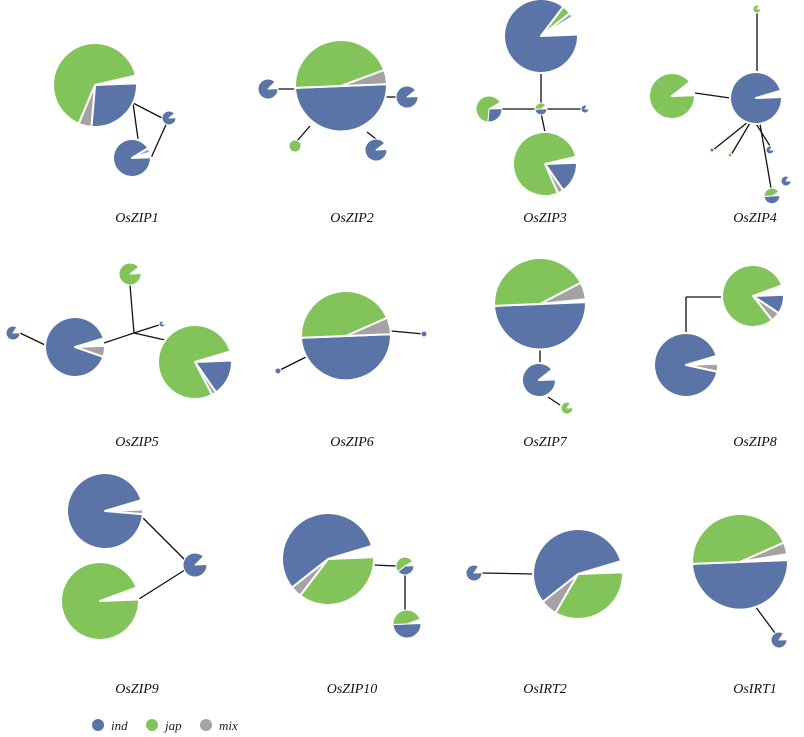  Describe the element at coordinates (206, 725) in the screenshot. I see `legend-swatch-mix` at that location.